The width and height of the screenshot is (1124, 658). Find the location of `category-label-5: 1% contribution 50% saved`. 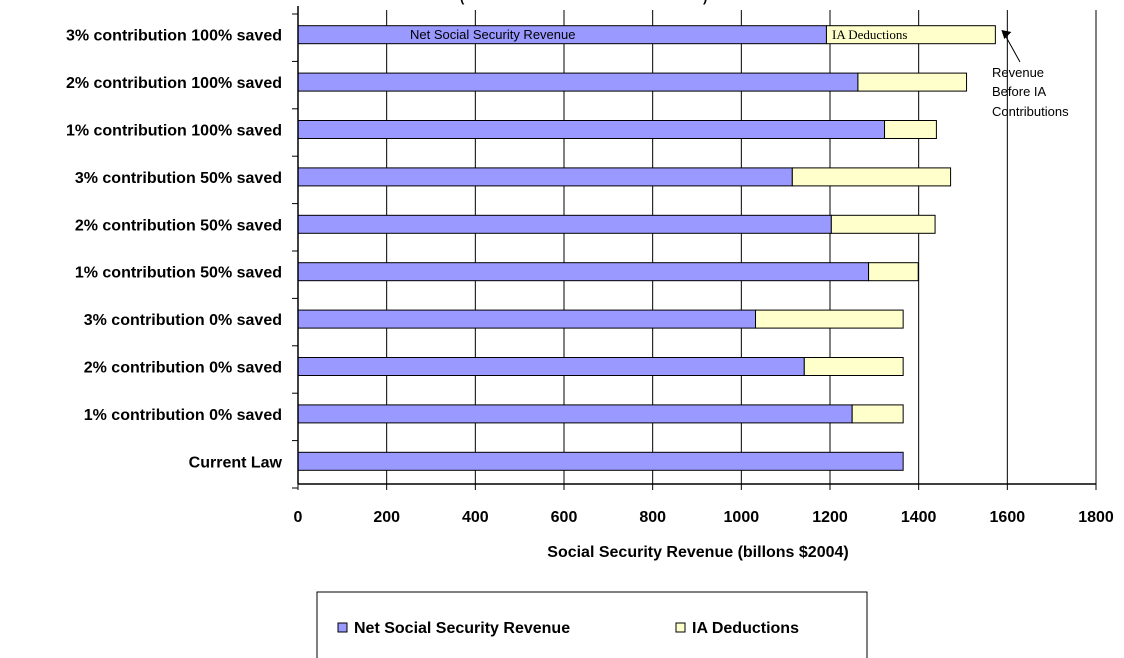

category-label-5: 1% contribution 50% saved is located at coordinates (178, 273).